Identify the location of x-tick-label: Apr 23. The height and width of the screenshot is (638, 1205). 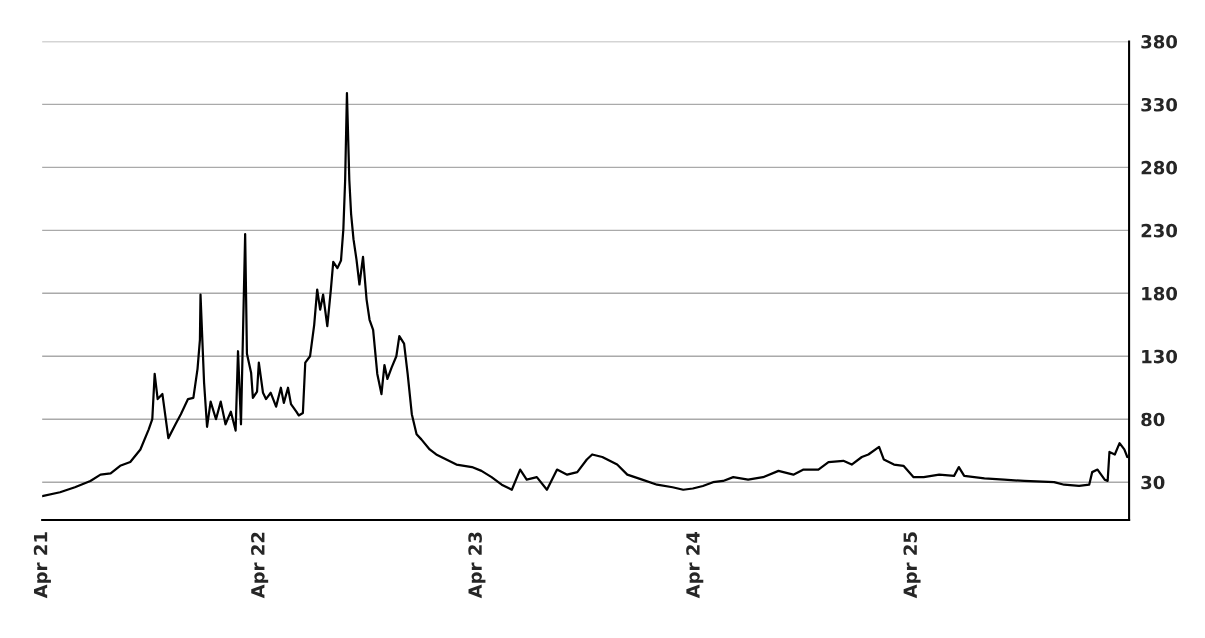
(477, 565).